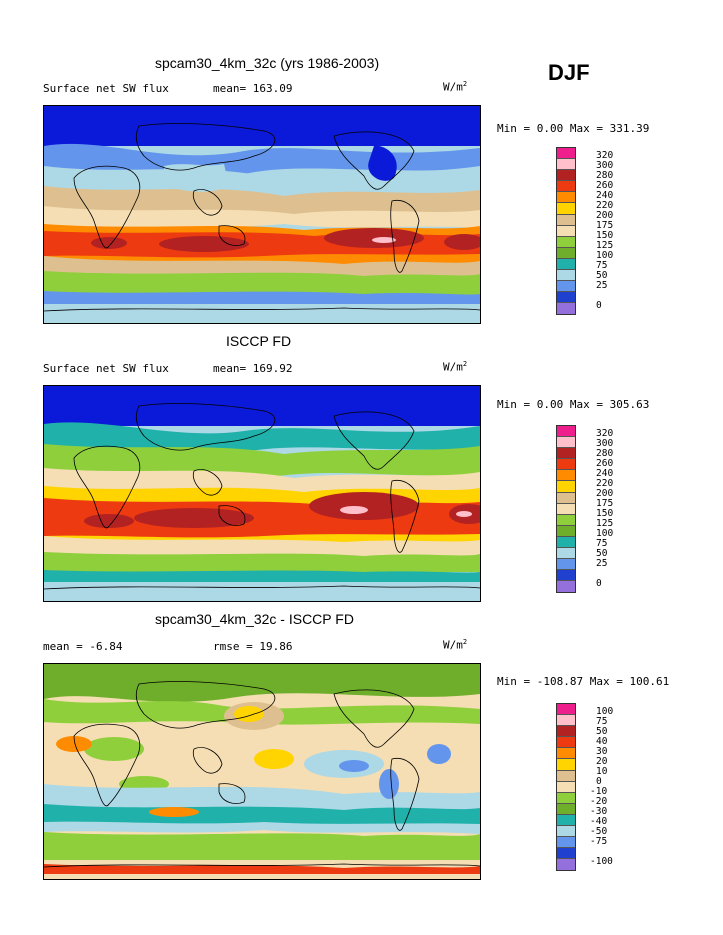 This screenshot has height=935, width=723. I want to click on panel-2-min-max: Min = 0.00 Max = 305.63, so click(573, 404).